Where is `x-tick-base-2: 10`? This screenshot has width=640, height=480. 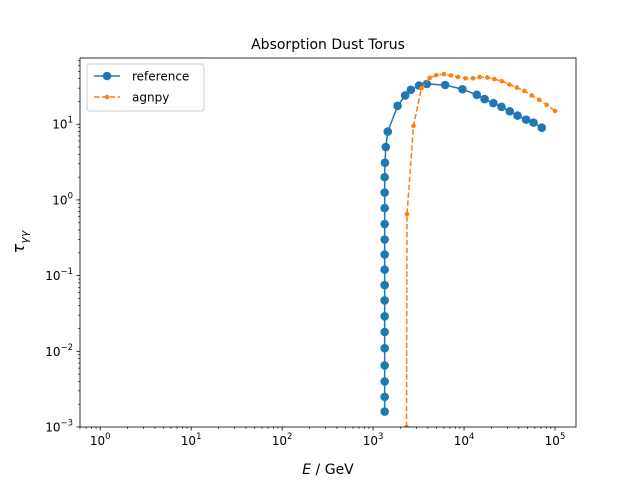 x-tick-base-2: 10 is located at coordinates (279, 441).